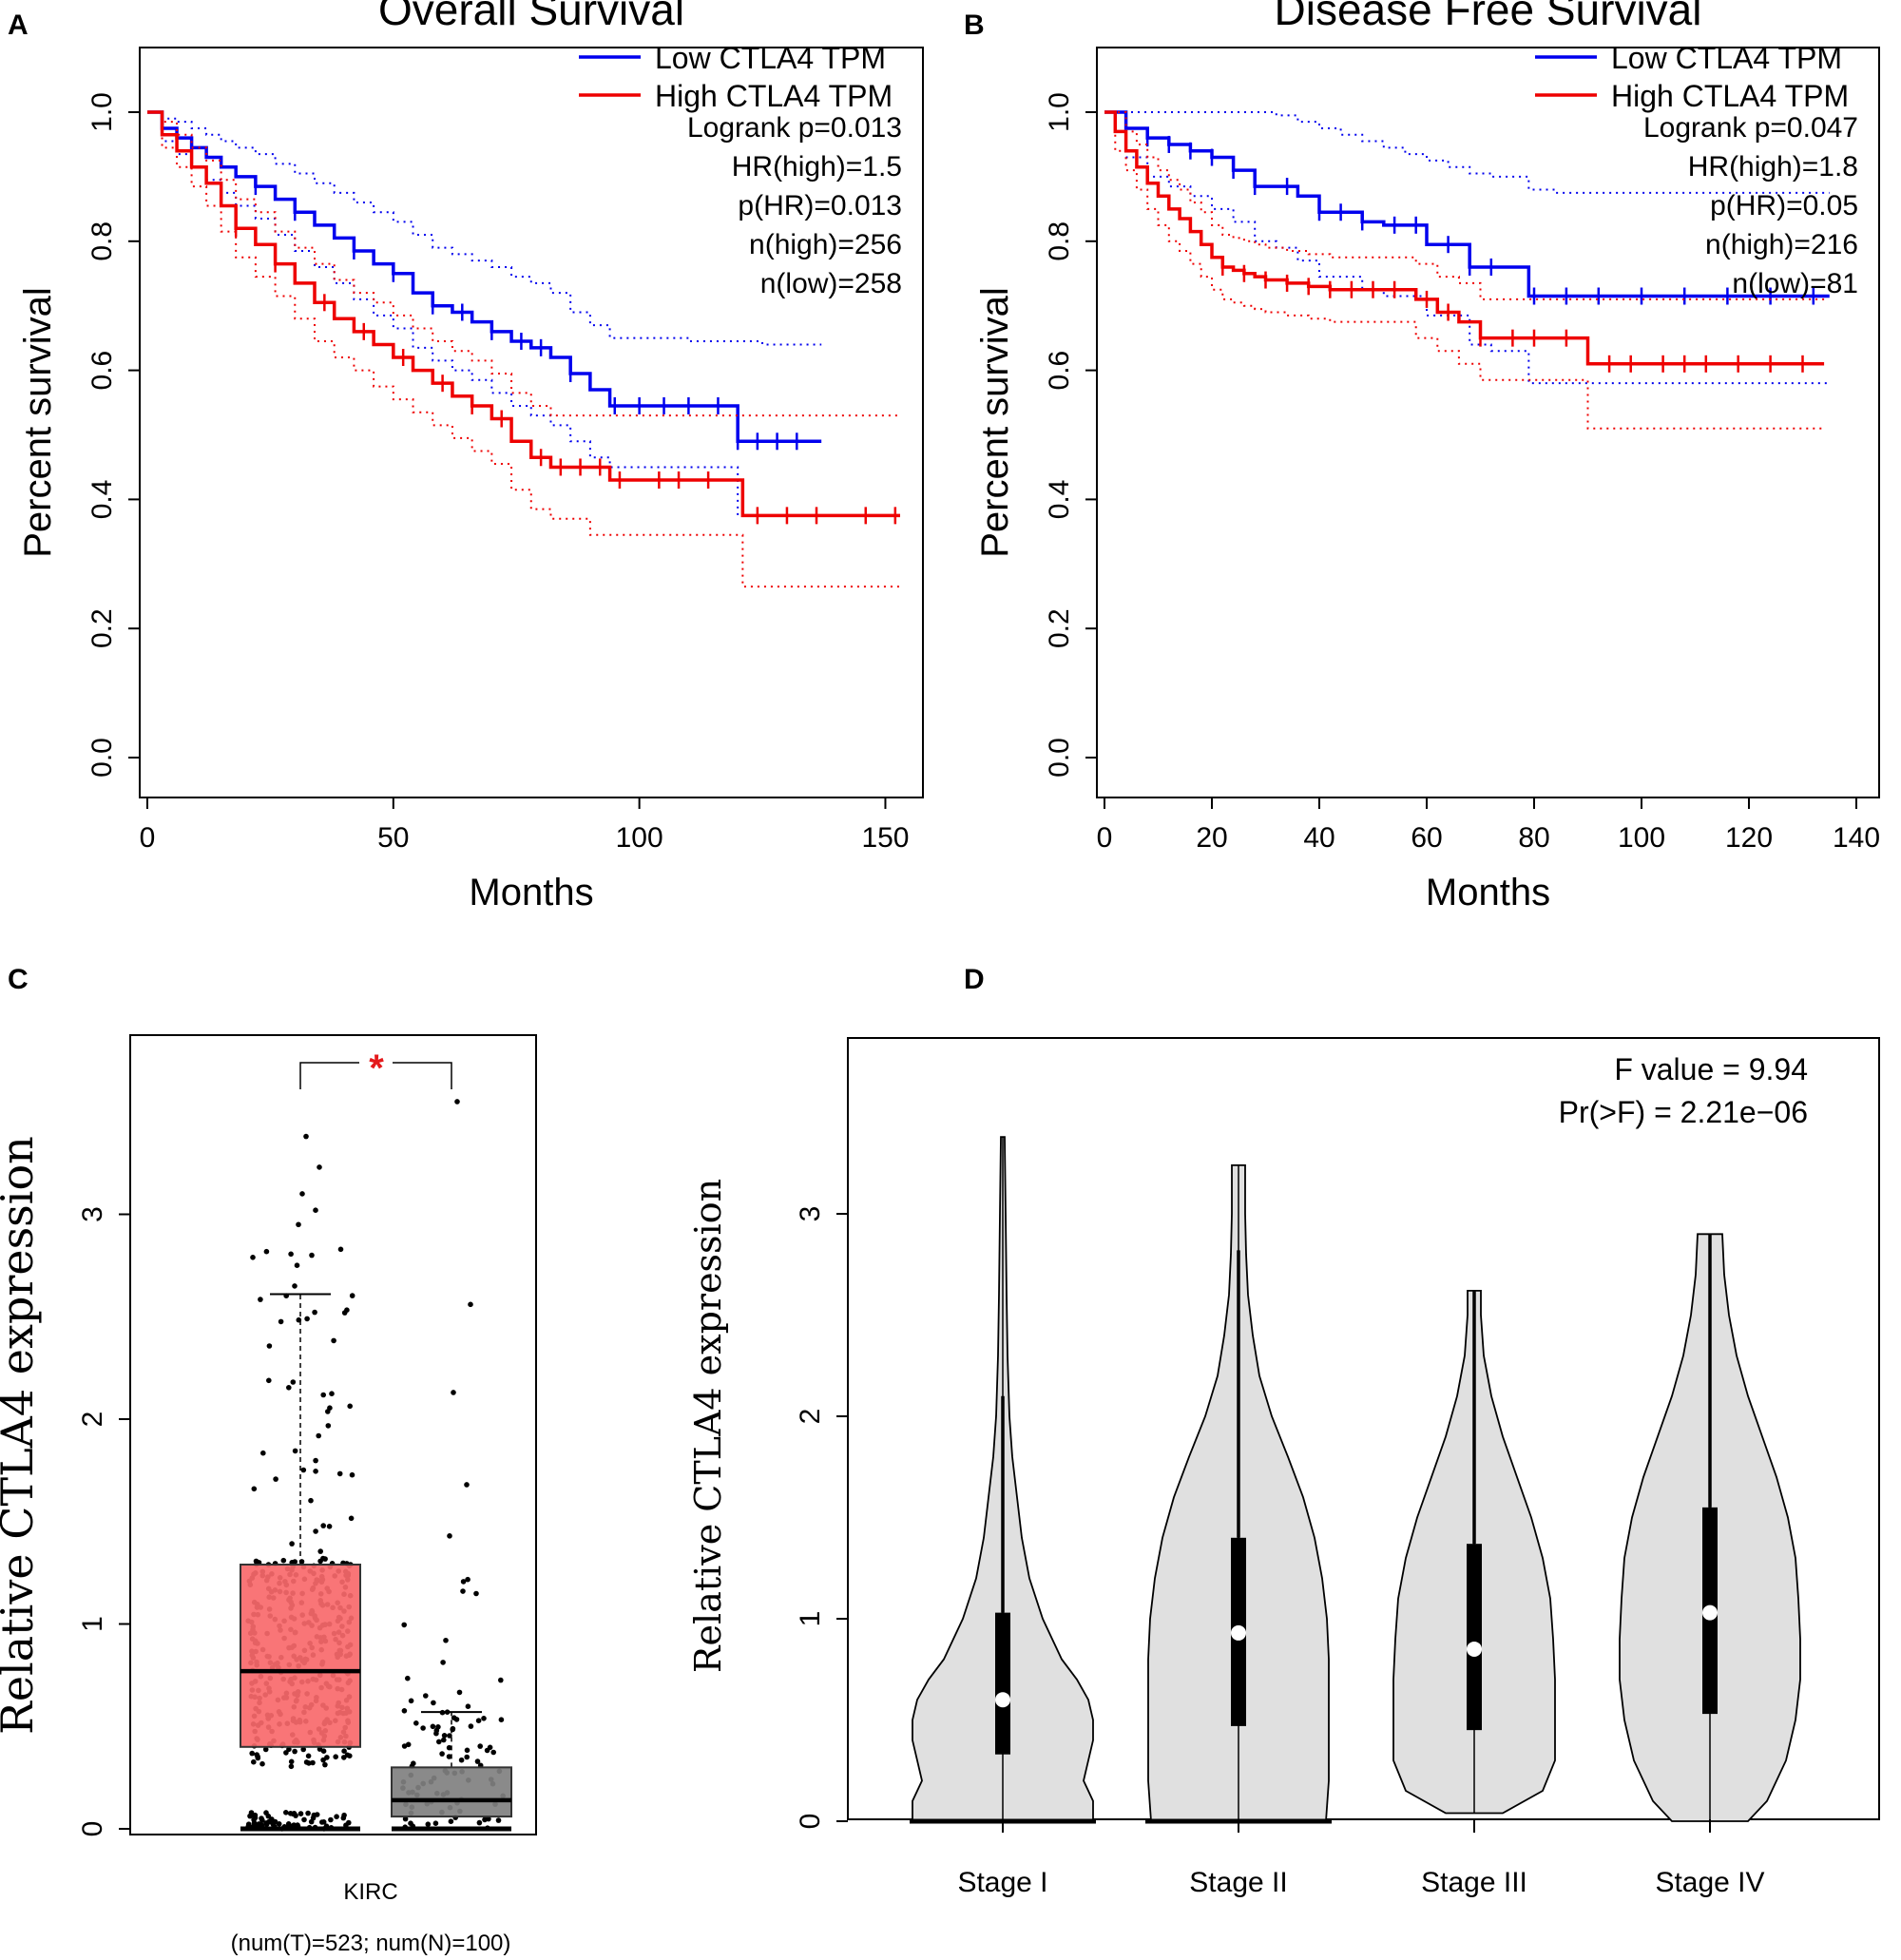  What do you see at coordinates (1489, 17) in the screenshot?
I see `chart-title: Disease Free Survival` at bounding box center [1489, 17].